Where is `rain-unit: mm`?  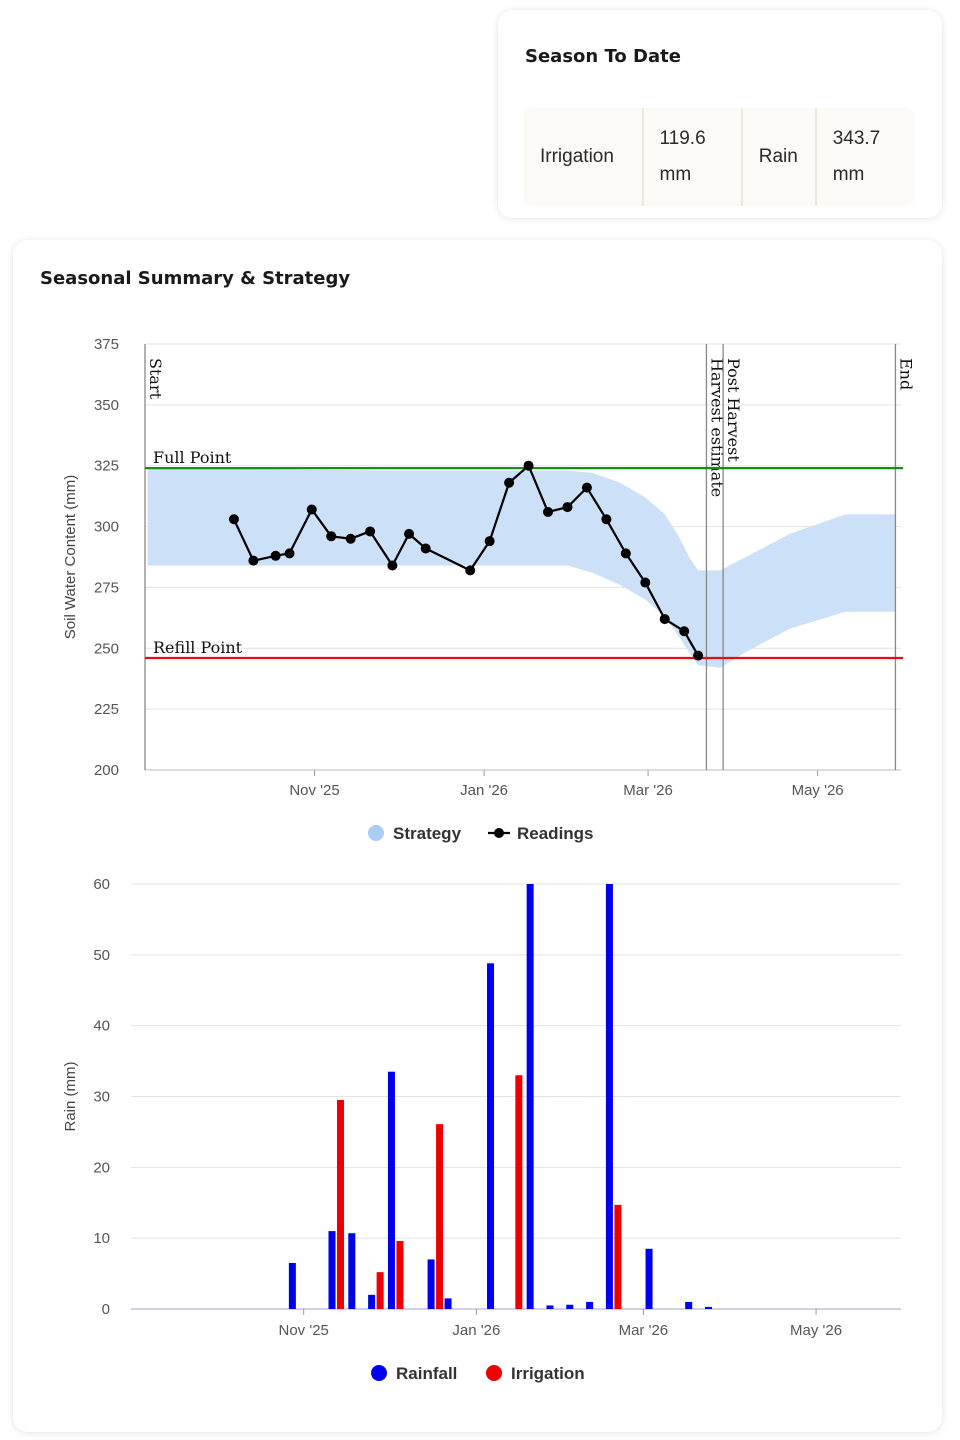 rain-unit: mm is located at coordinates (848, 174).